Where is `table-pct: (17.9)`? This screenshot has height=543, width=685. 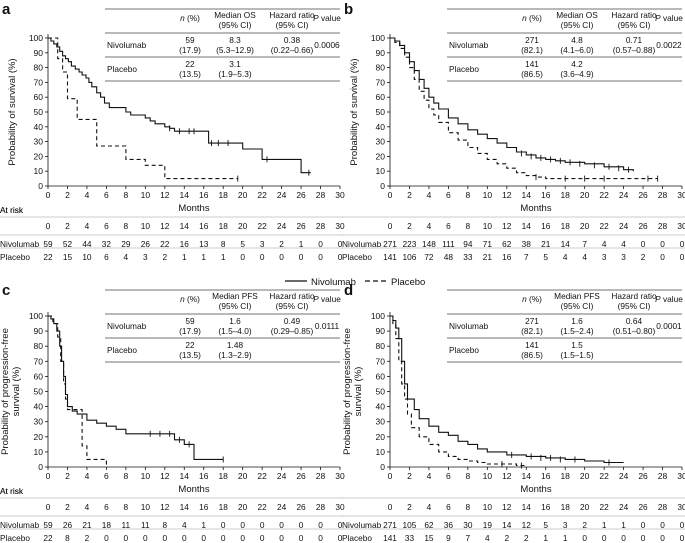
table-pct: (17.9) is located at coordinates (190, 50).